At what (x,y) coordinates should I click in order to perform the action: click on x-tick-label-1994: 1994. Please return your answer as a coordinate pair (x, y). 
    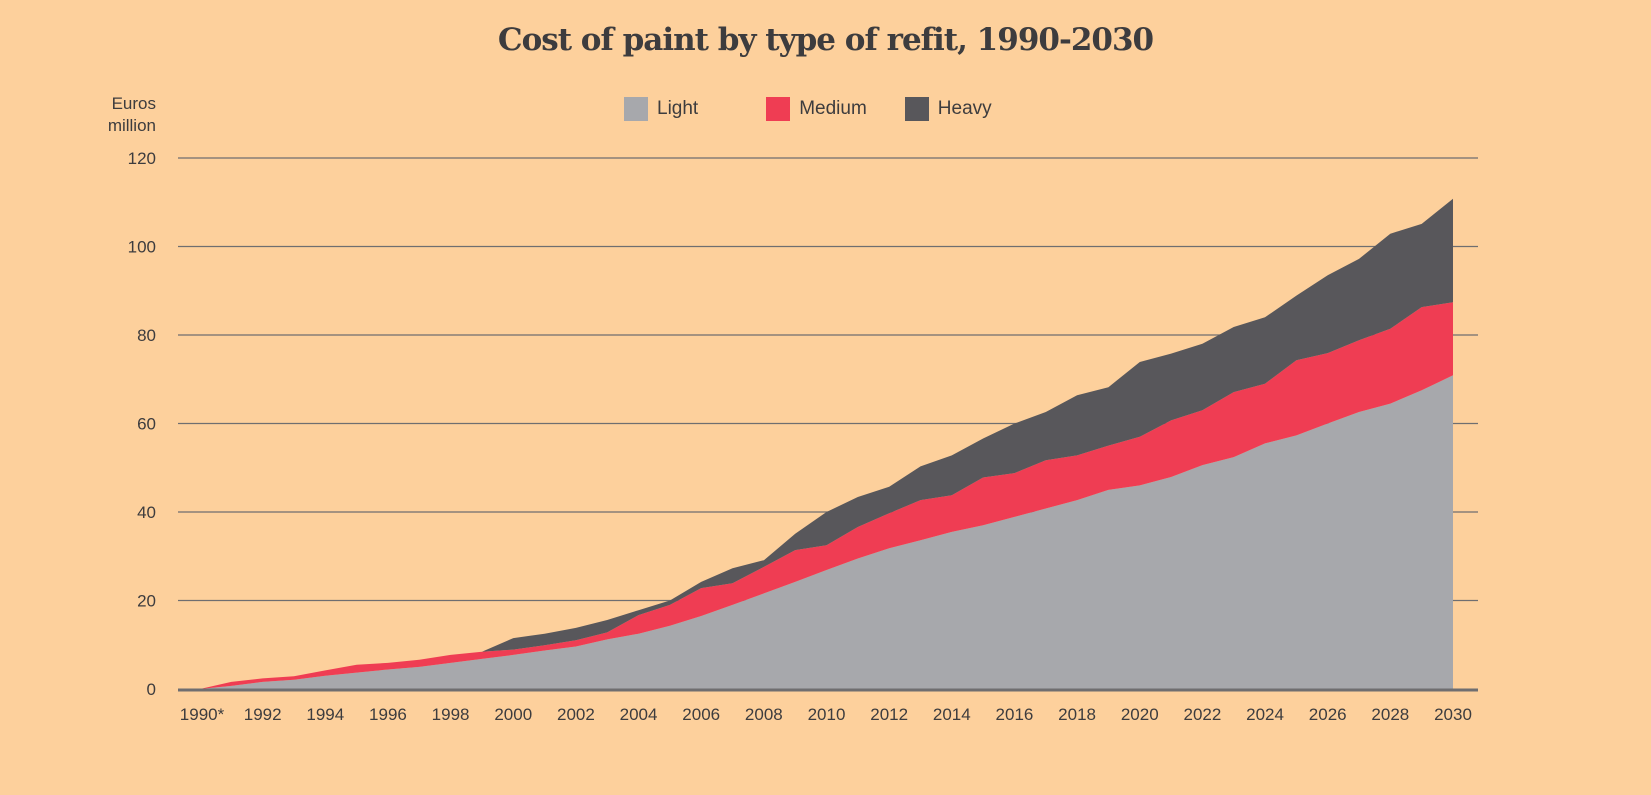
    Looking at the image, I should click on (325, 714).